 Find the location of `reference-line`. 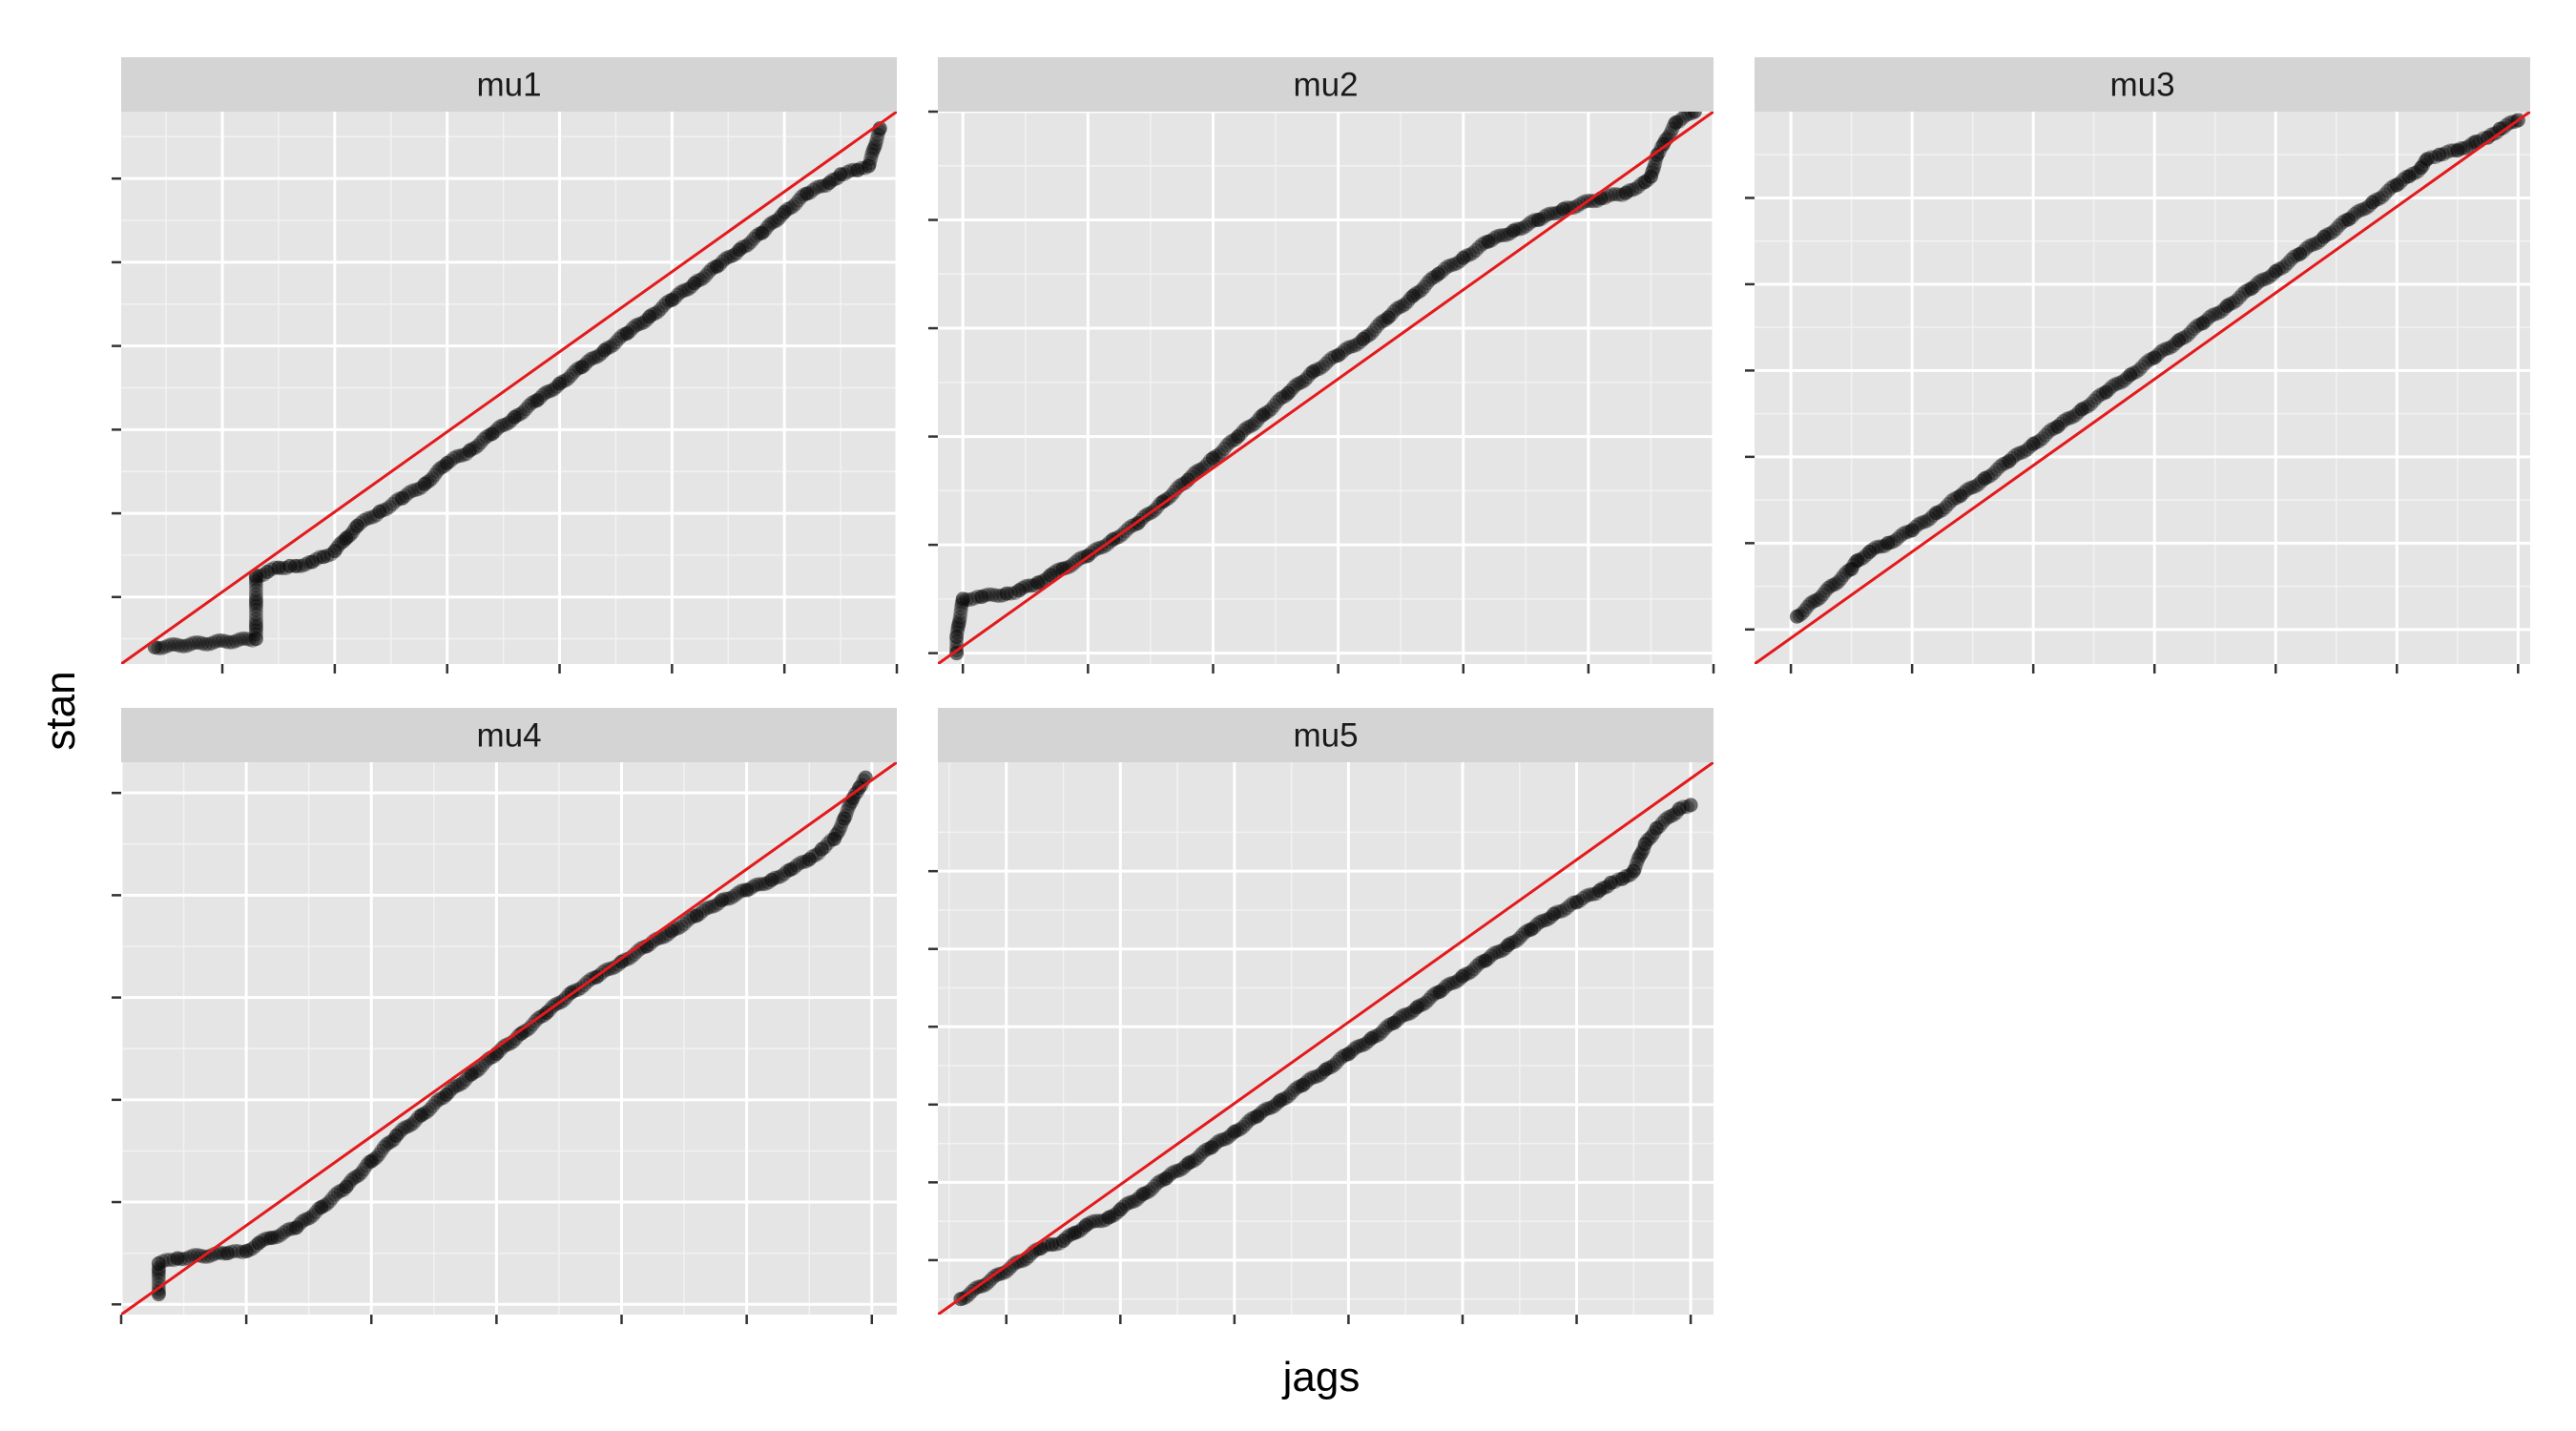

reference-line is located at coordinates (1326, 388).